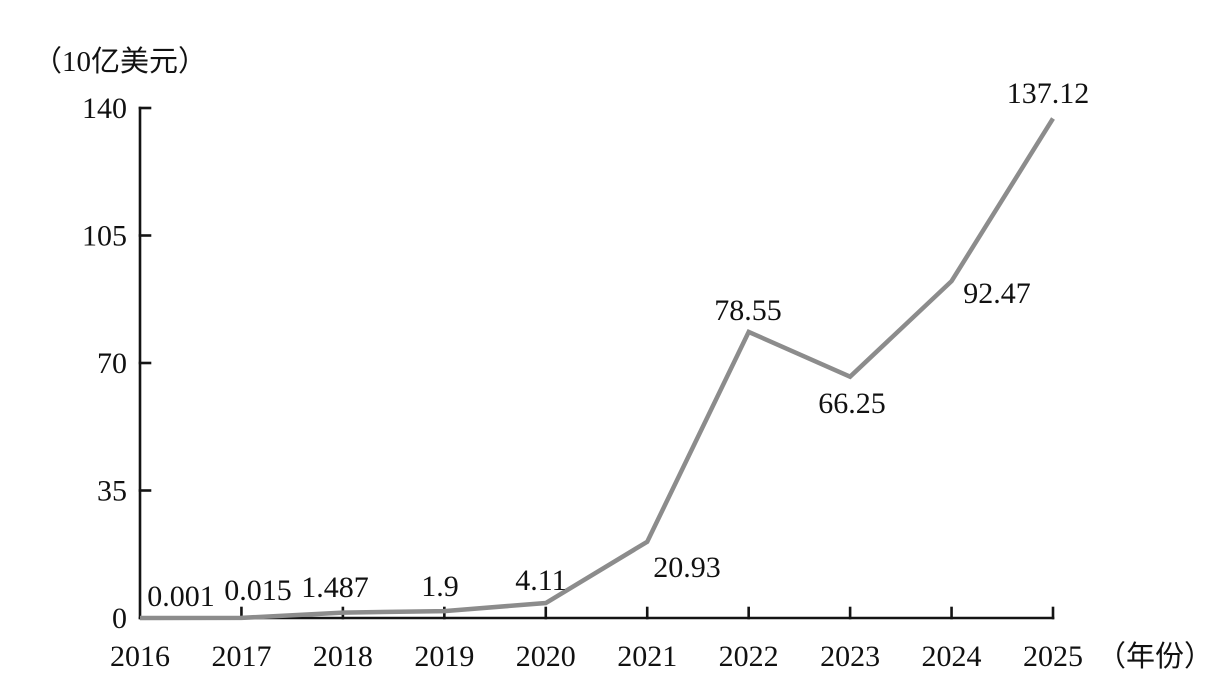  Describe the element at coordinates (119, 618) in the screenshot. I see `y-tick-label: 0` at that location.